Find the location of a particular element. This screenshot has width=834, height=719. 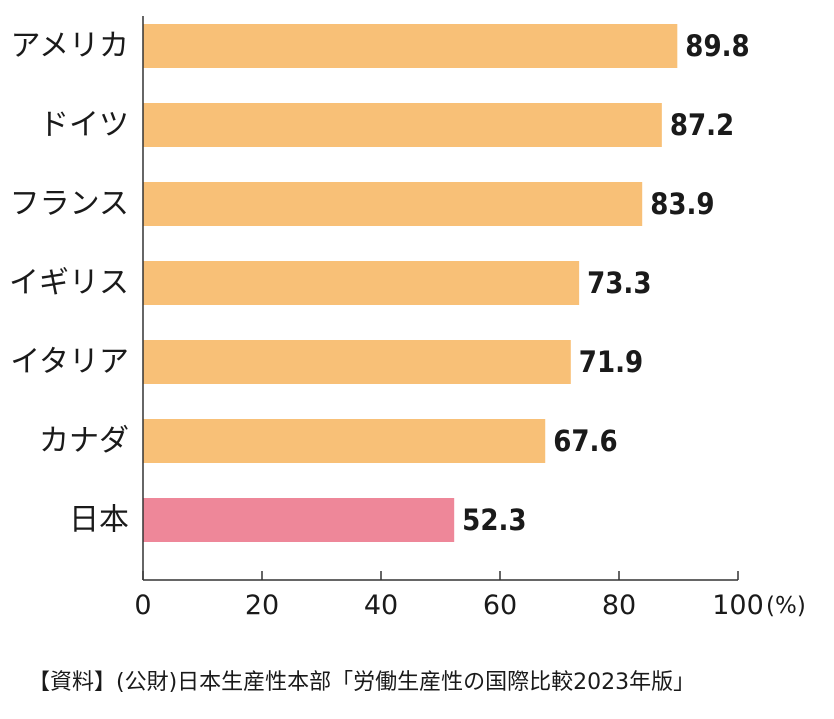

x-axis-unit-label: (%) is located at coordinates (786, 606).